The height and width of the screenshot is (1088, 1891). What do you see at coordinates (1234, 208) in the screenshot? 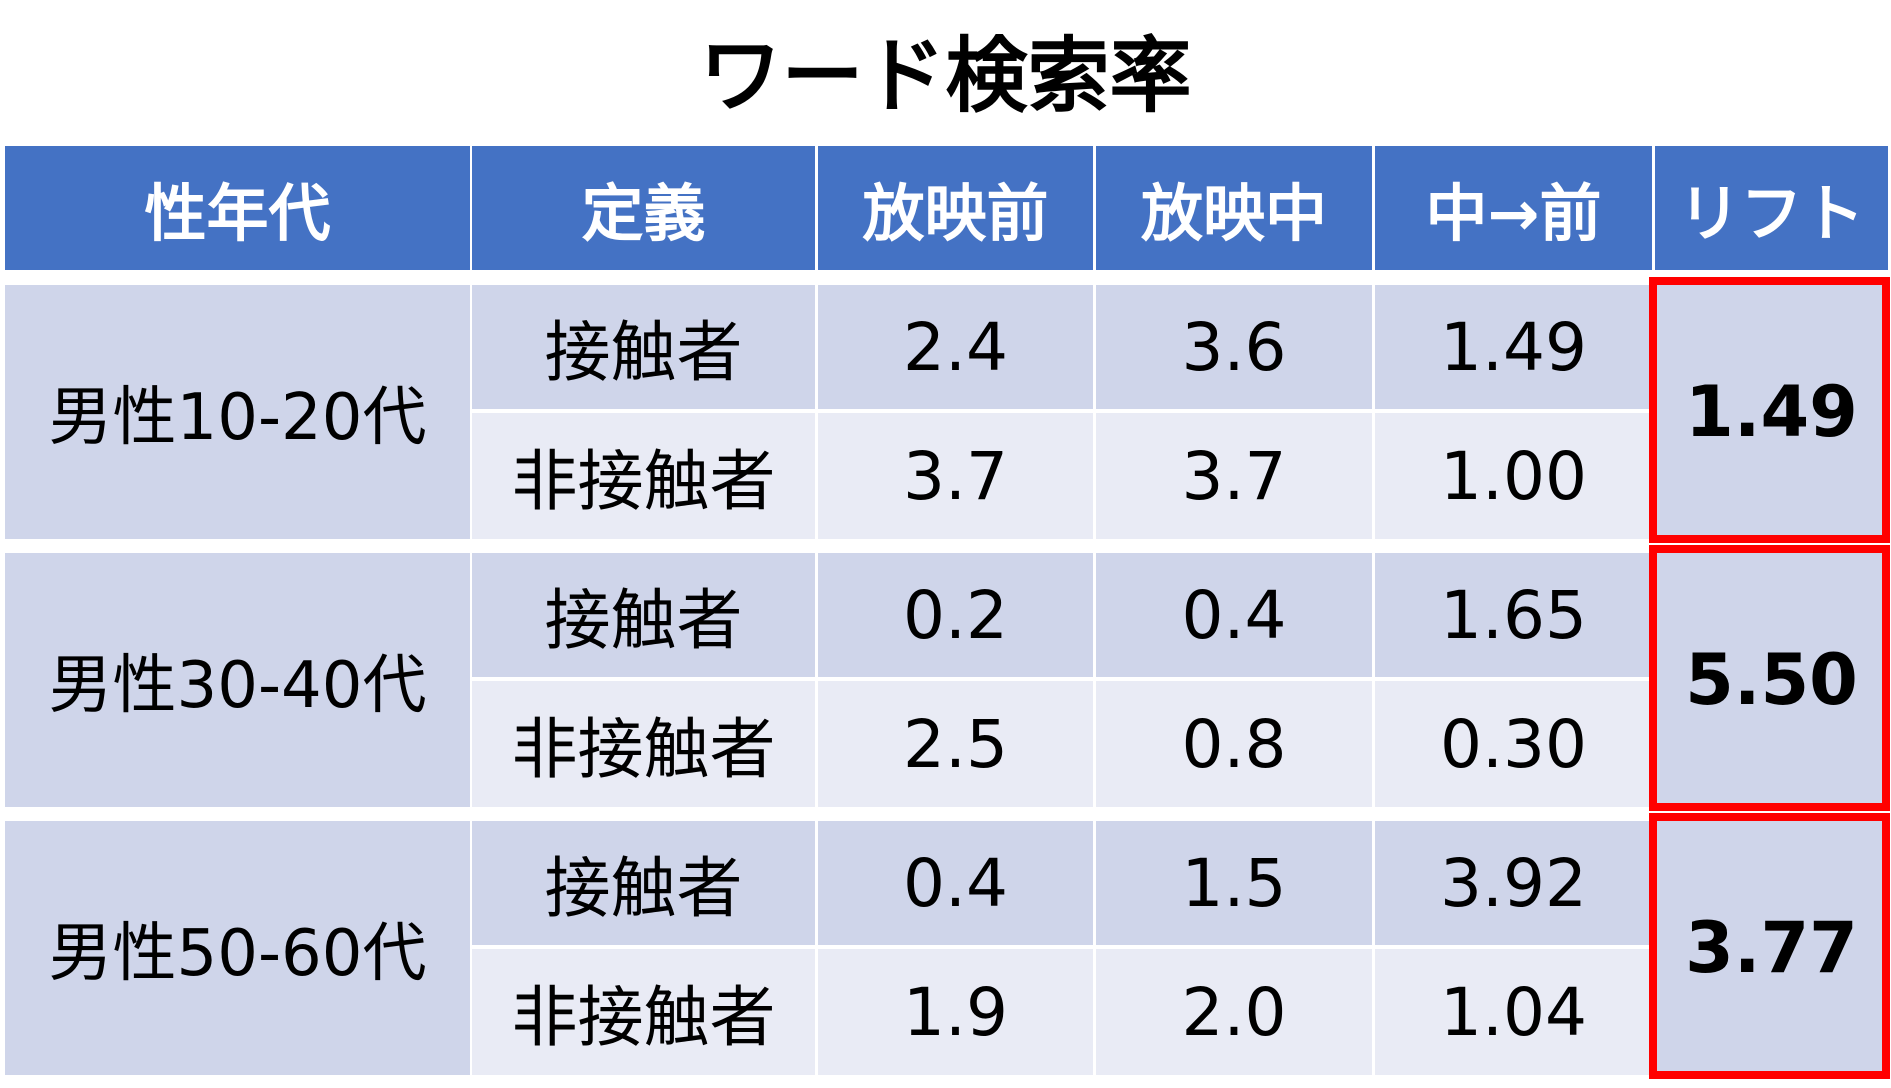
I see `header-cell-during: 放映中` at bounding box center [1234, 208].